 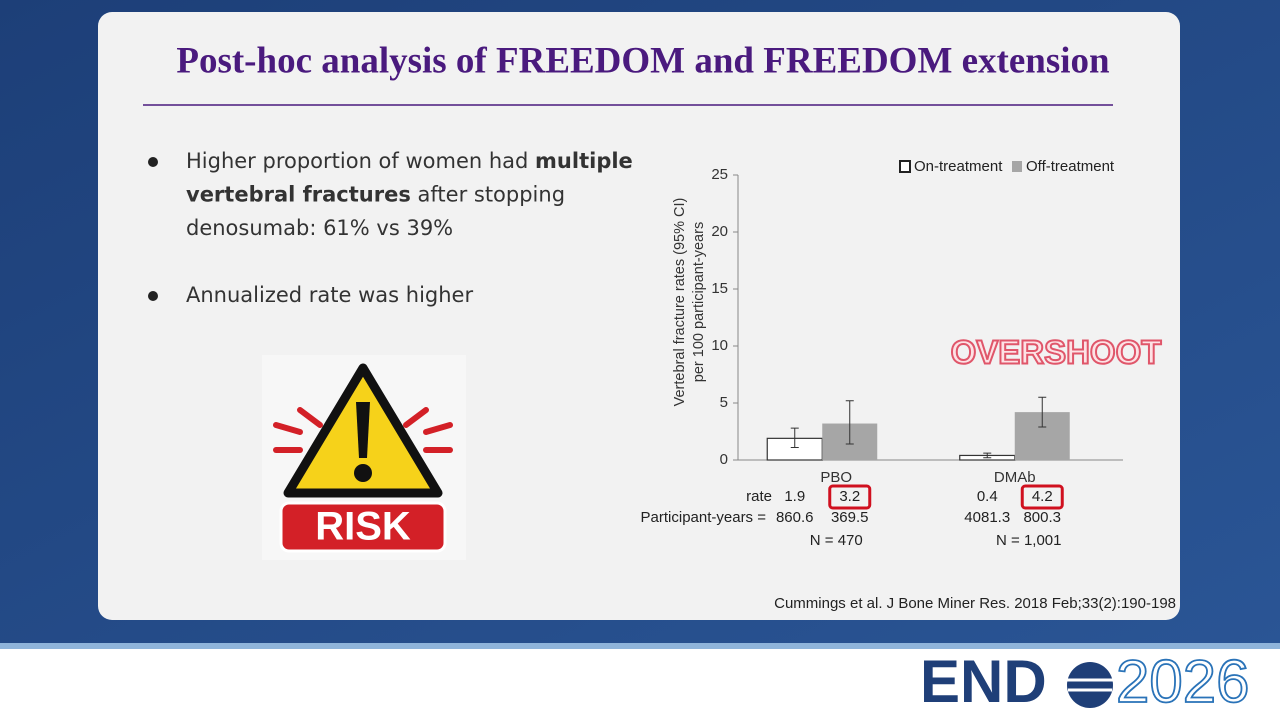 I want to click on y-tick-label: 5, so click(x=724, y=402).